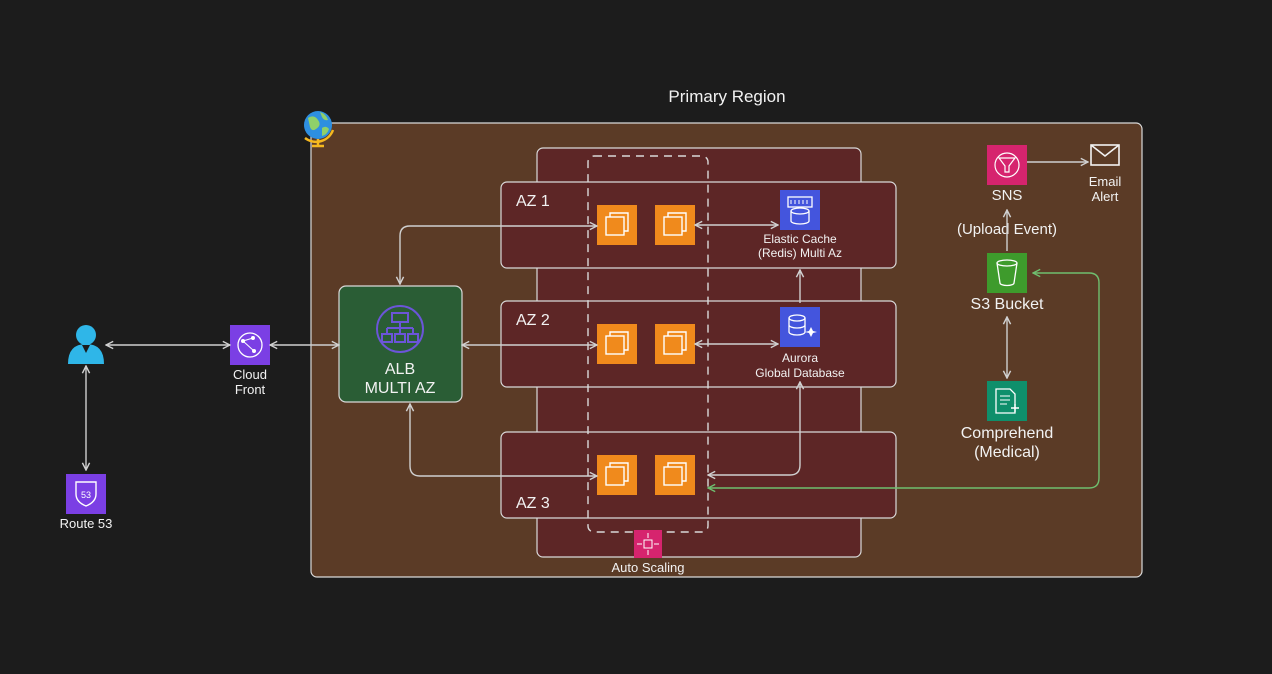  I want to click on s3-bucket-icon, so click(1007, 273).